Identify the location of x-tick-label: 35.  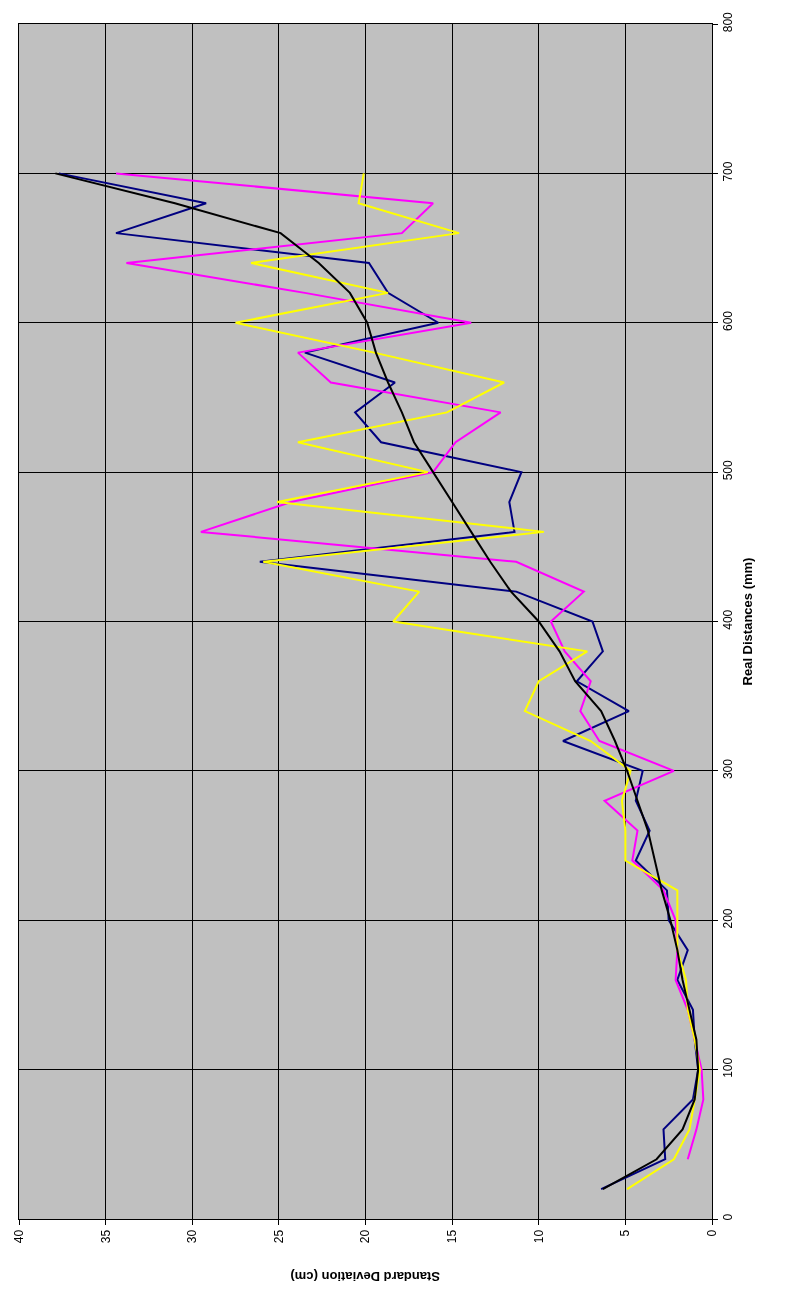
(105, 1236).